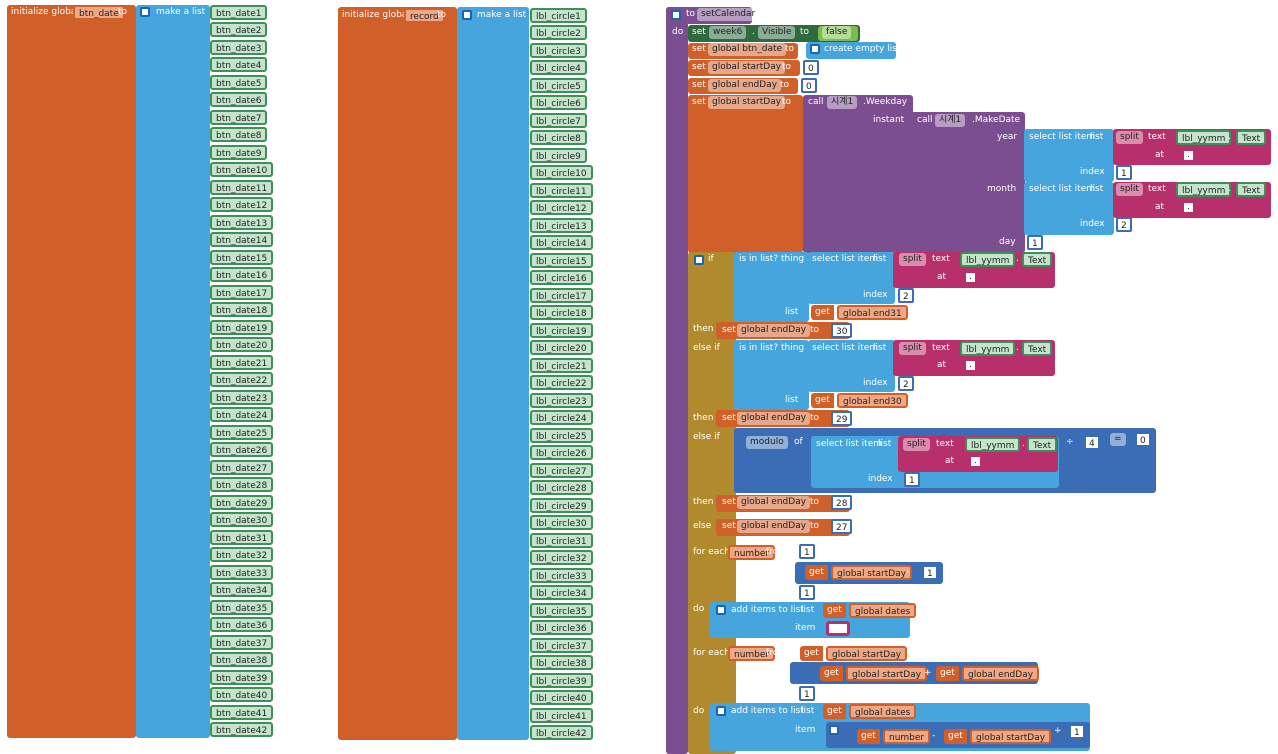  Describe the element at coordinates (1007, 137) in the screenshot. I see `block-label: year` at that location.